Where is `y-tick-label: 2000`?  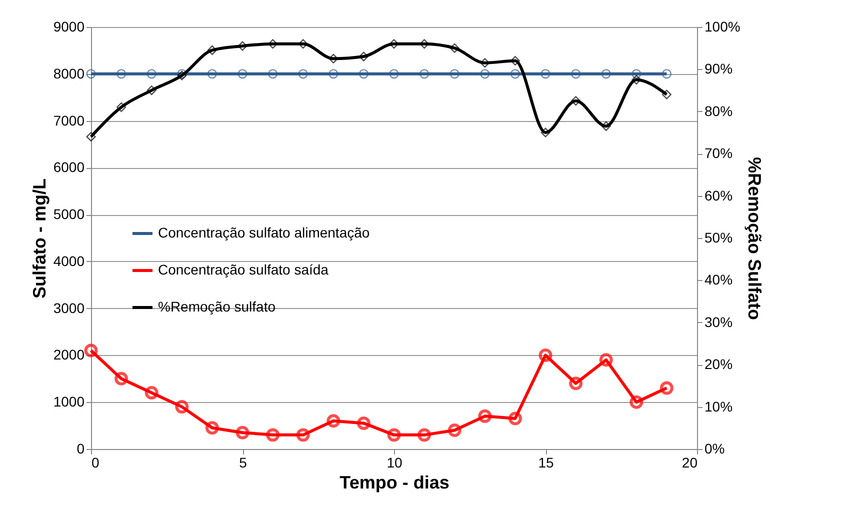 y-tick-label: 2000 is located at coordinates (69, 354).